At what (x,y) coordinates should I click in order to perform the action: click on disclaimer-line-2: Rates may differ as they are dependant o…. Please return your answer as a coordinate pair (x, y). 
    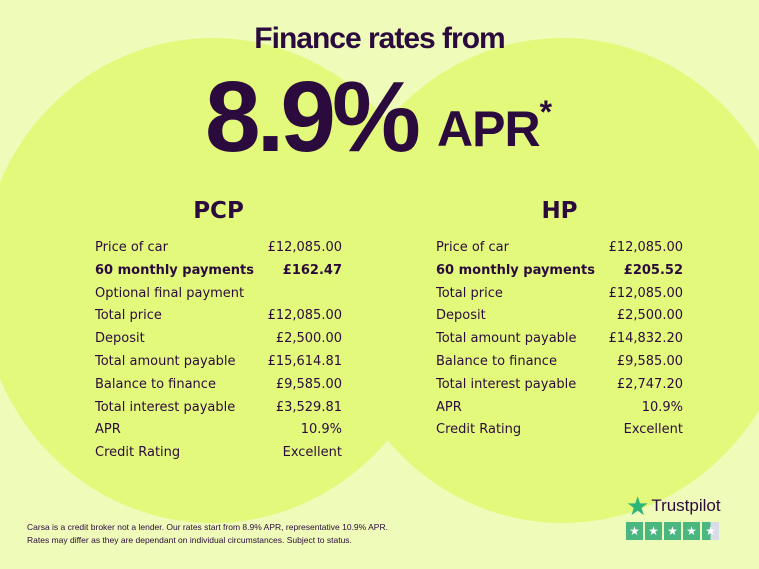
    Looking at the image, I should click on (189, 540).